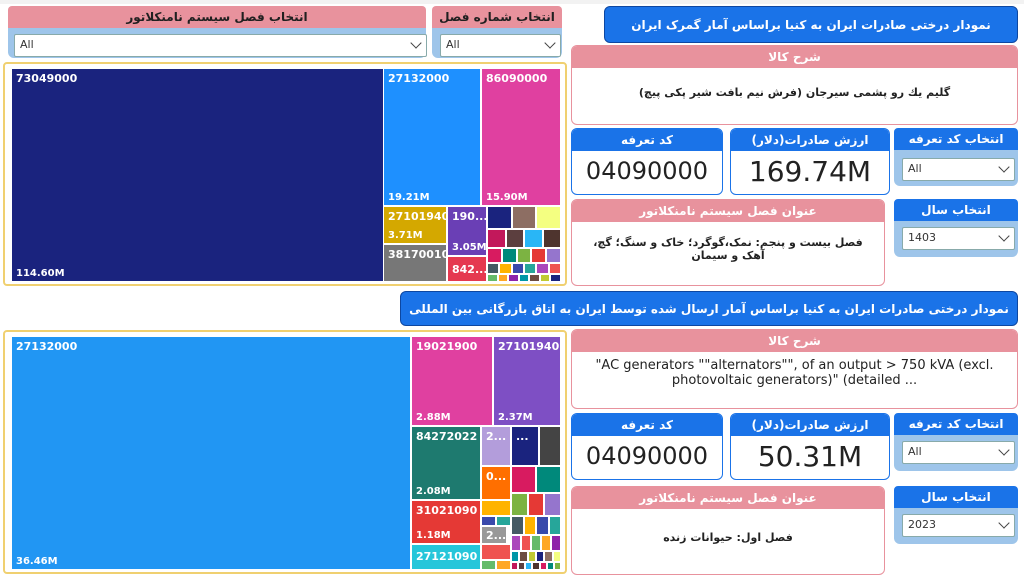 The height and width of the screenshot is (580, 1024). Describe the element at coordinates (198, 175) in the screenshot. I see `treemap-tile: 73049000 114.60M` at that location.